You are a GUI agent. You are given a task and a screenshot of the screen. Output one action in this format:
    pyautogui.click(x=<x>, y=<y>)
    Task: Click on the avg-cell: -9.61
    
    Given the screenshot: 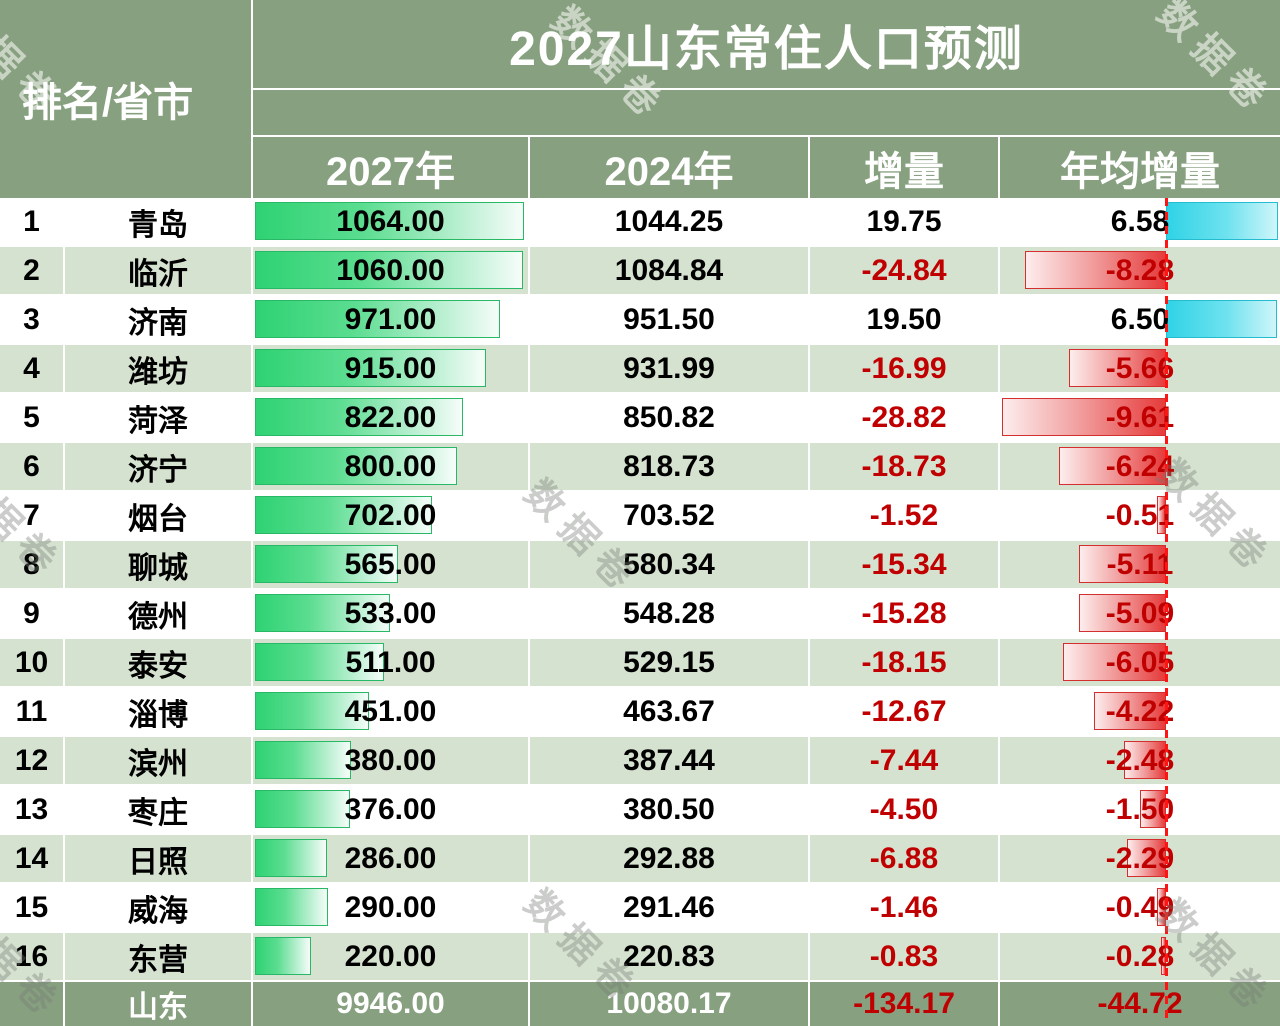 What is the action you would take?
    pyautogui.click(x=1140, y=418)
    